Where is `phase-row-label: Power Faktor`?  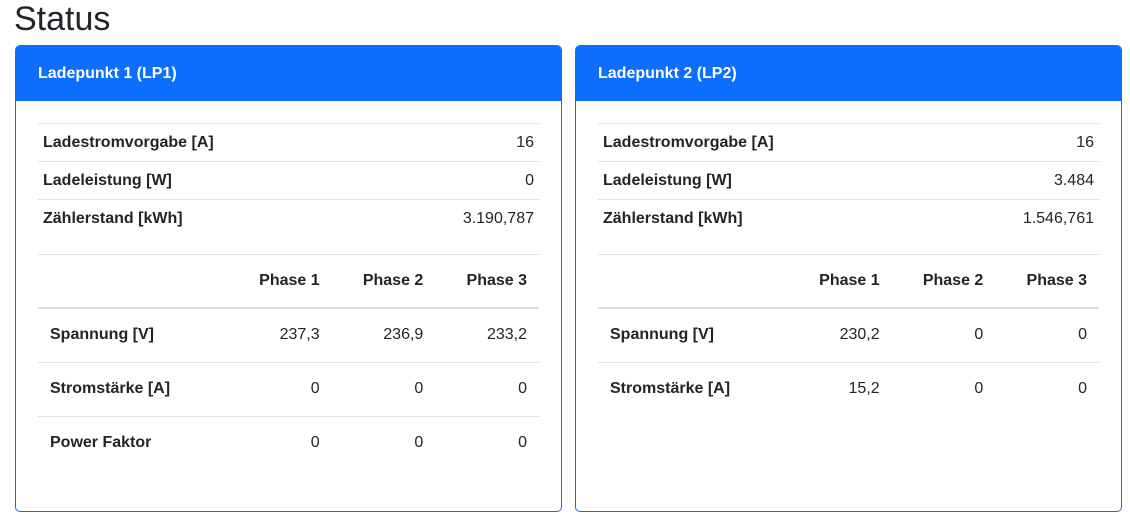
phase-row-label: Power Faktor is located at coordinates (133, 442).